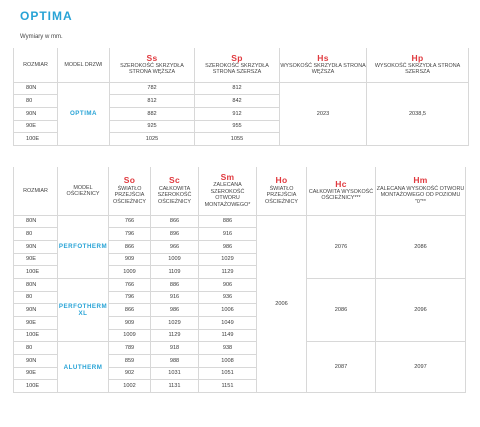  I want to click on sc-cell: 988, so click(174, 361).